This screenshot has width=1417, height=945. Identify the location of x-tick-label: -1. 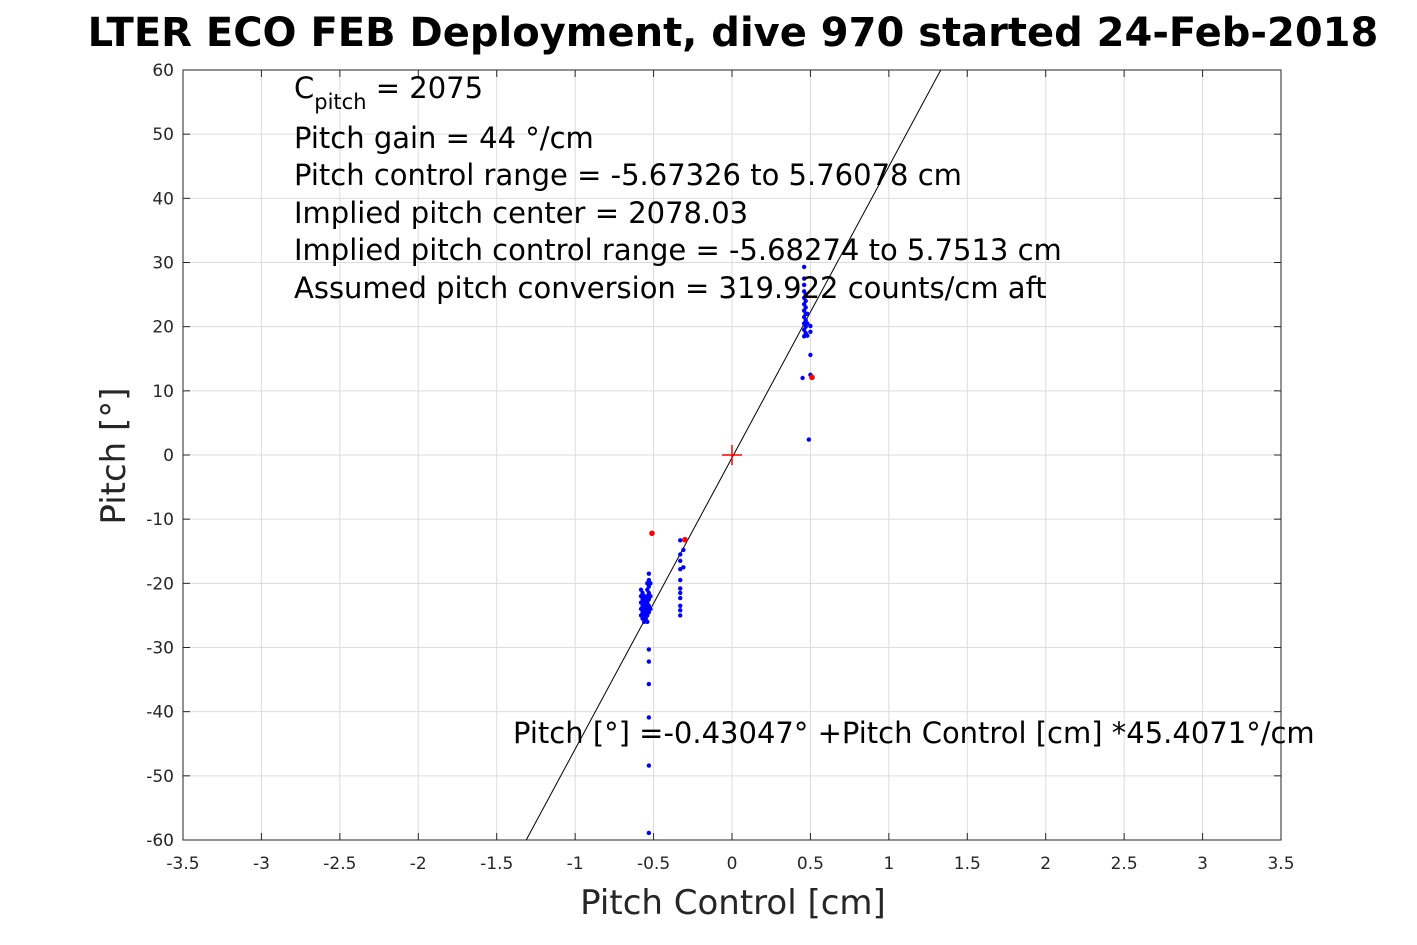
(575, 864).